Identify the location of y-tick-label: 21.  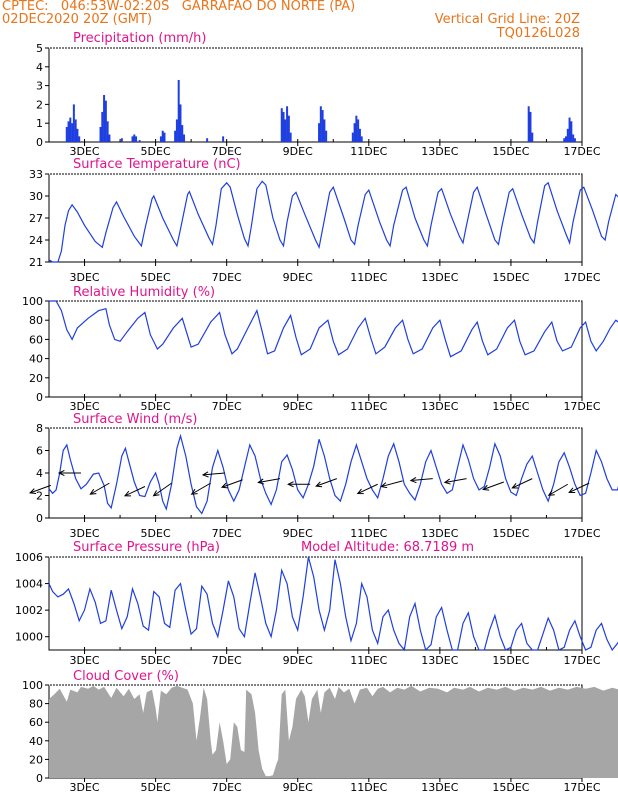
(36, 262).